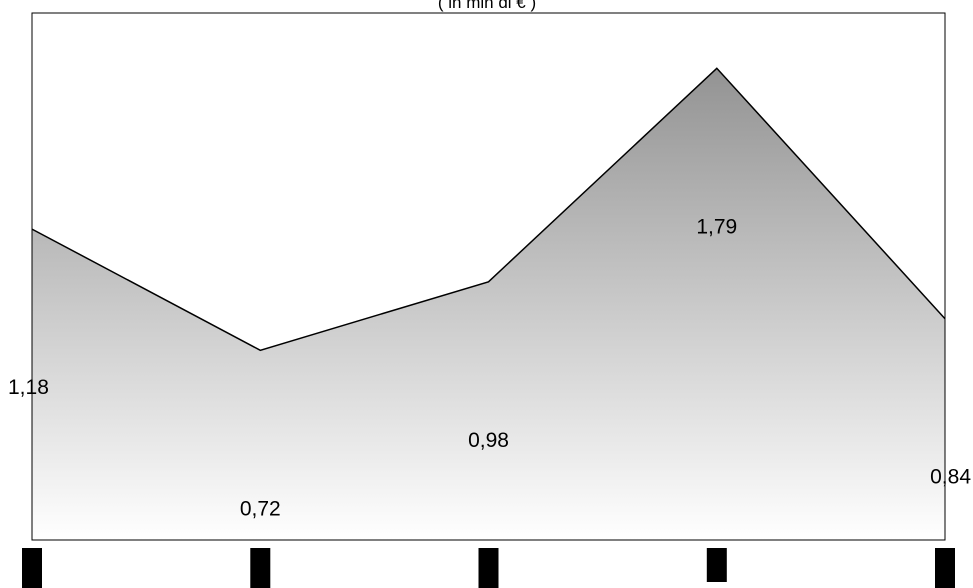 This screenshot has height=588, width=973. What do you see at coordinates (950, 477) in the screenshot?
I see `data-label: 0,84` at bounding box center [950, 477].